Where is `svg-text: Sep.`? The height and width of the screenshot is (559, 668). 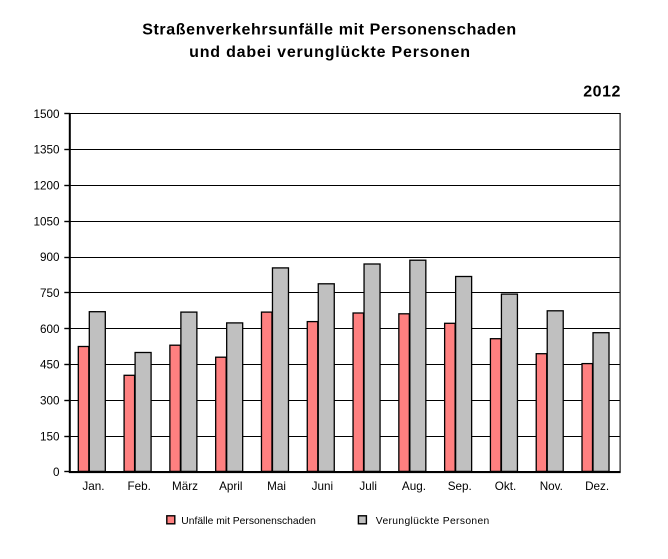
svg-text: Sep. is located at coordinates (460, 486).